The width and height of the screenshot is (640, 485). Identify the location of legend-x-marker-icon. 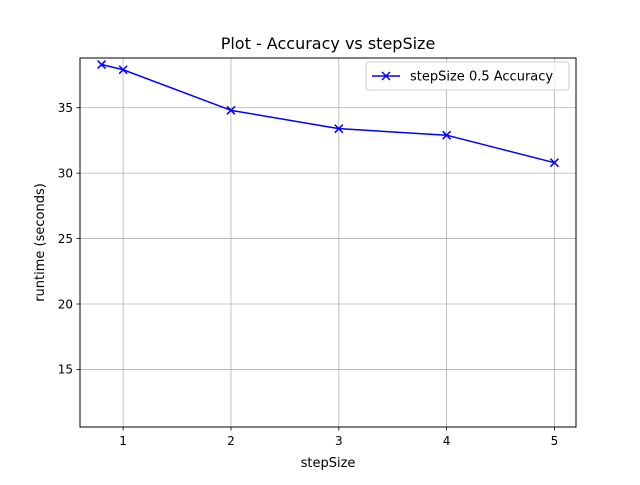
(386, 76).